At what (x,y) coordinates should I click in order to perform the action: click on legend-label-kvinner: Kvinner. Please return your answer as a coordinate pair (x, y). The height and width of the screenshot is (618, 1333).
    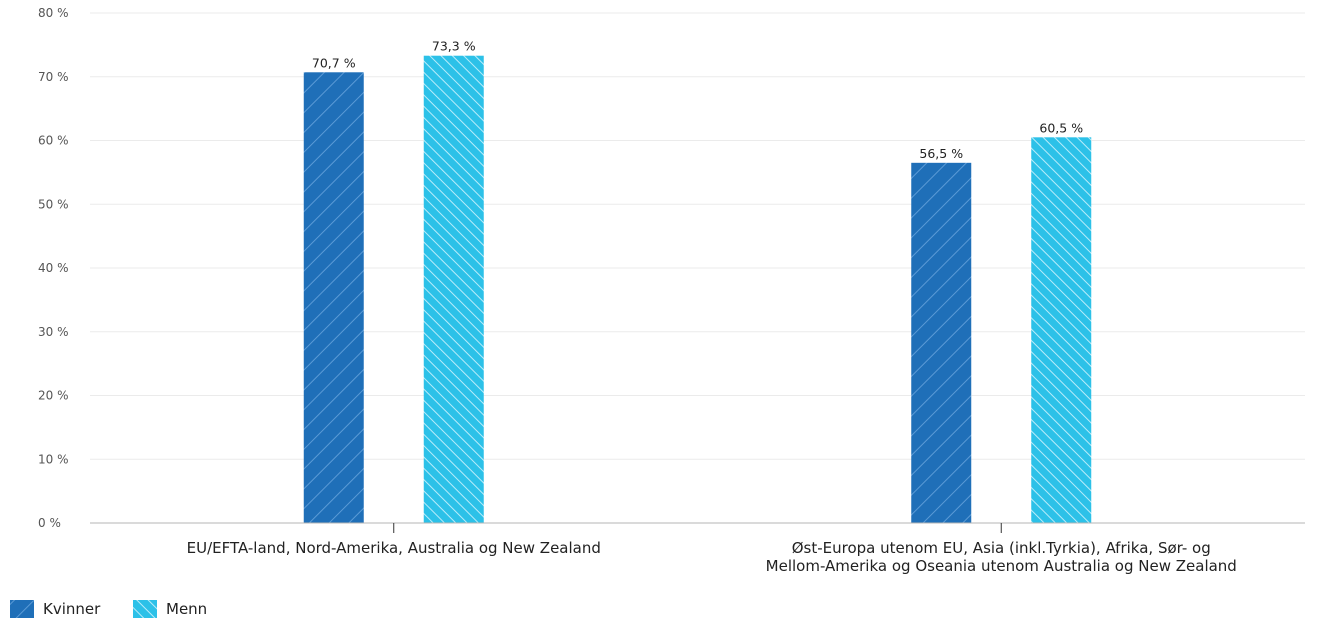
    Looking at the image, I should click on (72, 609).